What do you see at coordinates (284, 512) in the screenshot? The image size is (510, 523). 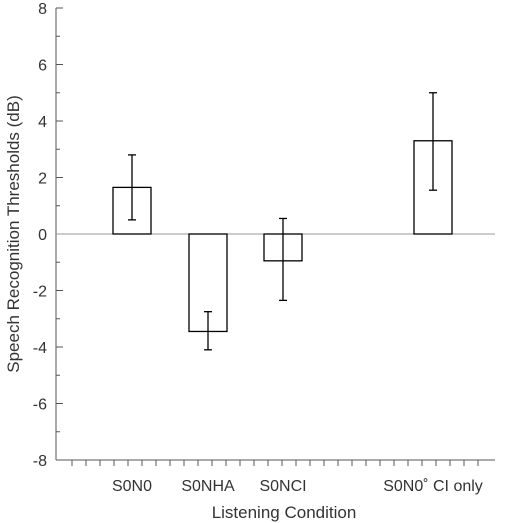 I see `x-axis-title: Listening Condition` at bounding box center [284, 512].